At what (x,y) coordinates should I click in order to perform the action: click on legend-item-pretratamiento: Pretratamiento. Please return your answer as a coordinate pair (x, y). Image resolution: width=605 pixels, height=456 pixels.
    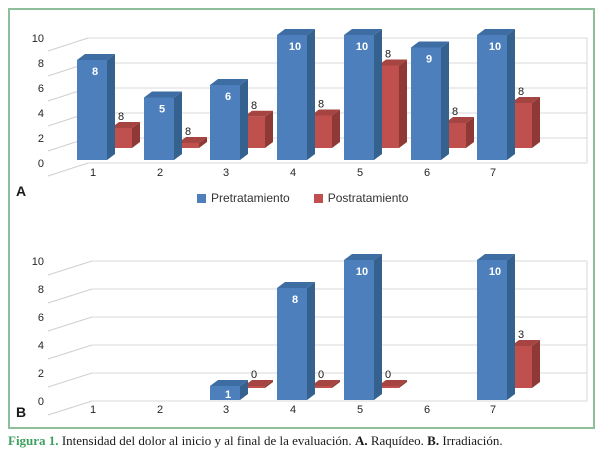
    Looking at the image, I should click on (243, 198).